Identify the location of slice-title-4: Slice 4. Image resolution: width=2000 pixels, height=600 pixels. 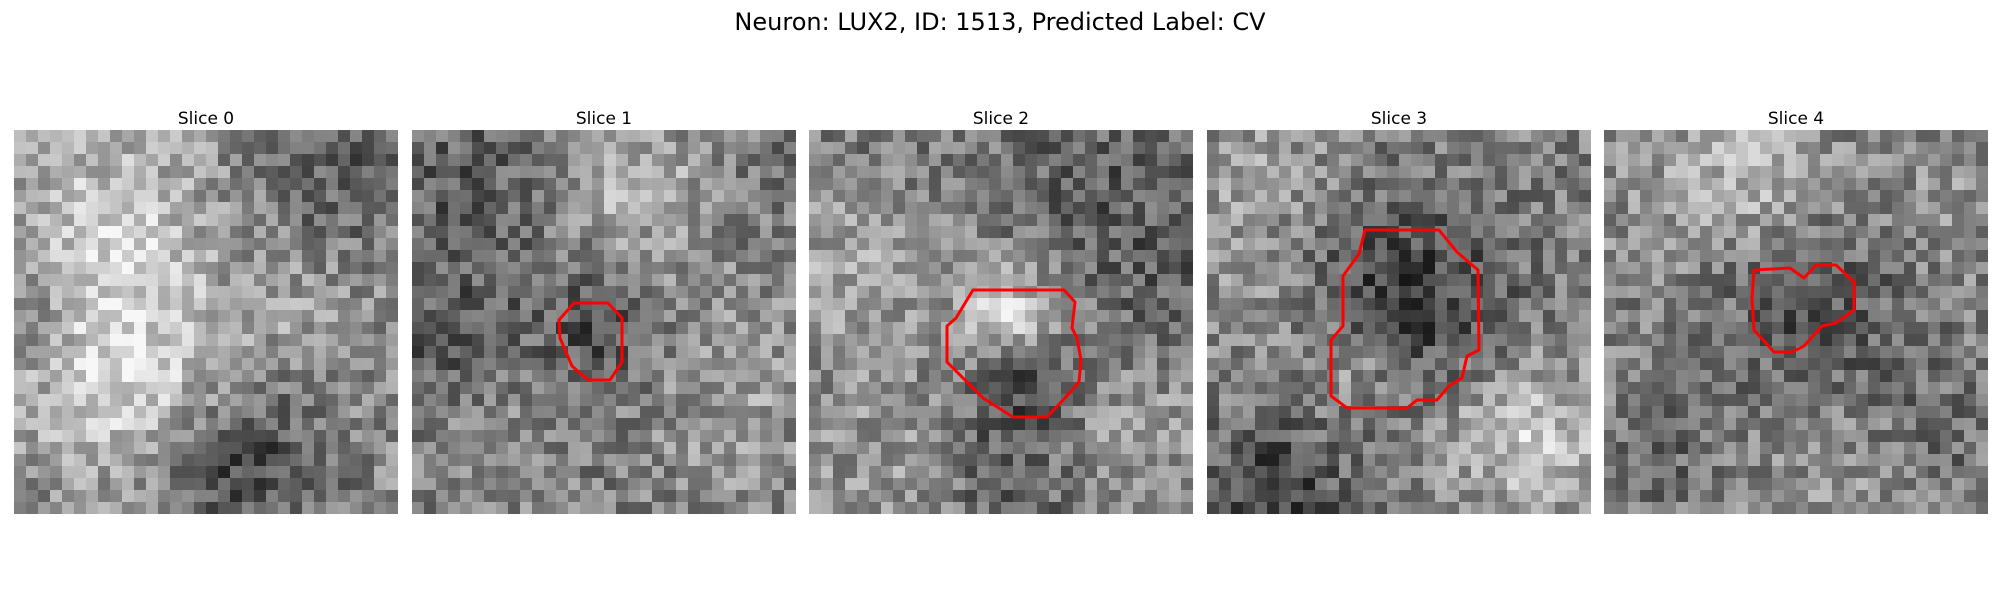
(1796, 119).